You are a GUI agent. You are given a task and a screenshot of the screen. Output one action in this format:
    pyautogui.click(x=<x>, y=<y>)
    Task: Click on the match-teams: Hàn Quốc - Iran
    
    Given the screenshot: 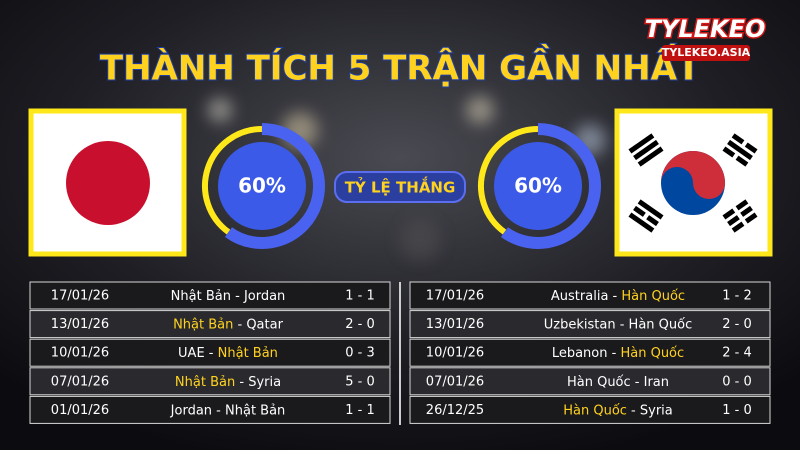 What is the action you would take?
    pyautogui.click(x=618, y=381)
    